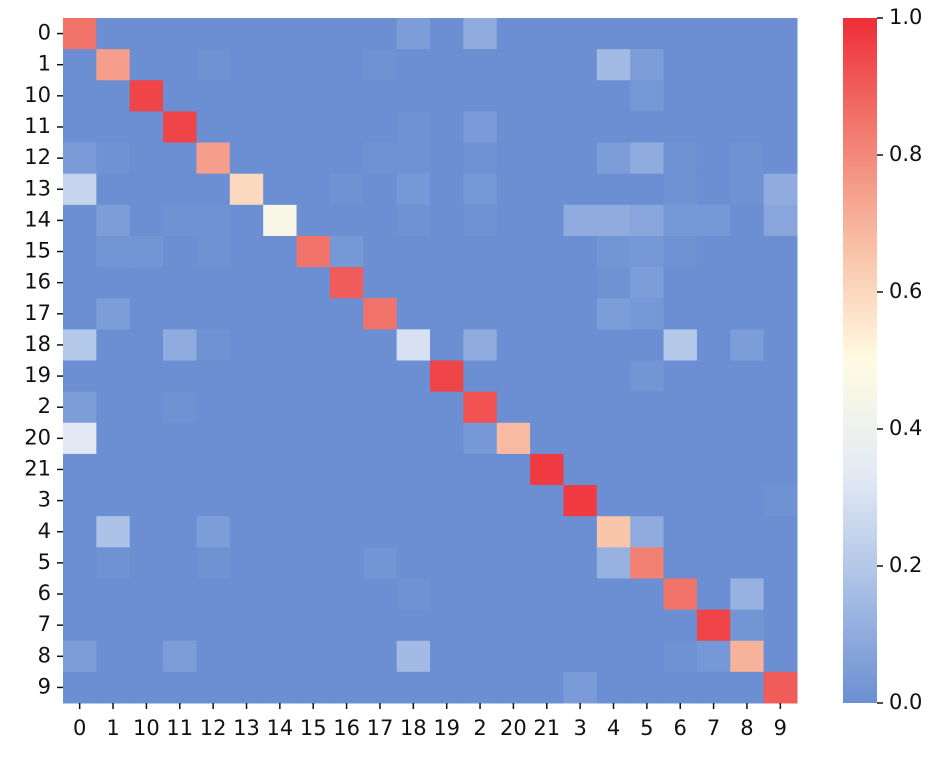  I want to click on x-tick-label: 7, so click(713, 728).